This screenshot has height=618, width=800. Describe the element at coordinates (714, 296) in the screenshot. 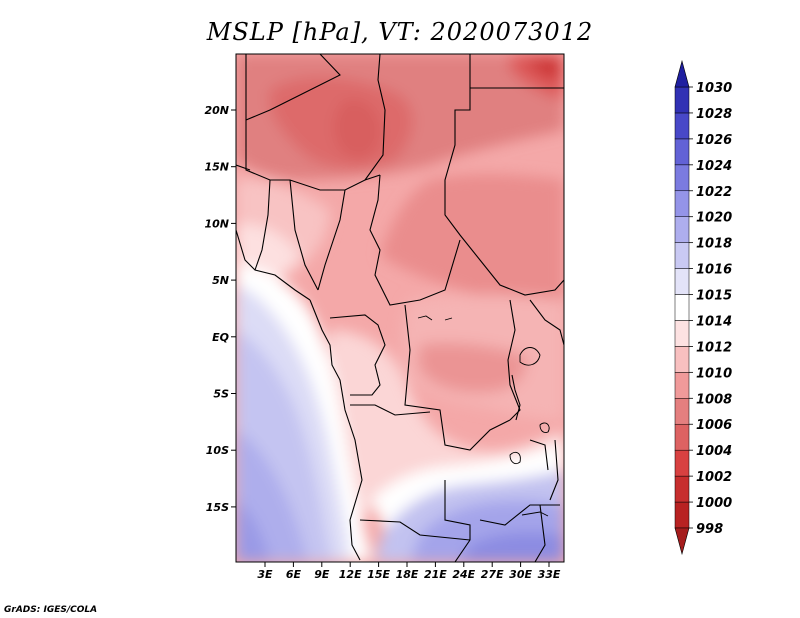

I see `colorbar-label: 1015` at that location.